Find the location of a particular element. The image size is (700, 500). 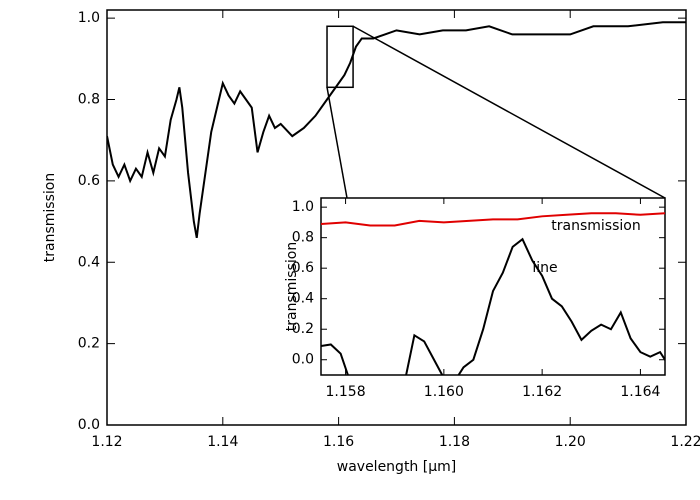

x-tick-label: 1.162 is located at coordinates (542, 392).